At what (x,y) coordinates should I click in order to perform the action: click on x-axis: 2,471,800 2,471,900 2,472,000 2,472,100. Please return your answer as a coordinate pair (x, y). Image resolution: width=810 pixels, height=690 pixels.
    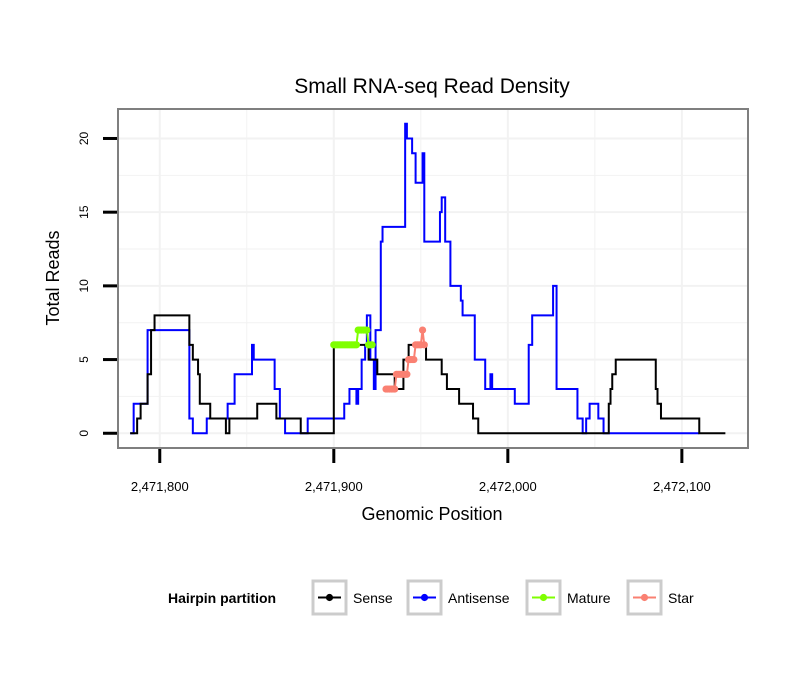
    Looking at the image, I should click on (421, 471).